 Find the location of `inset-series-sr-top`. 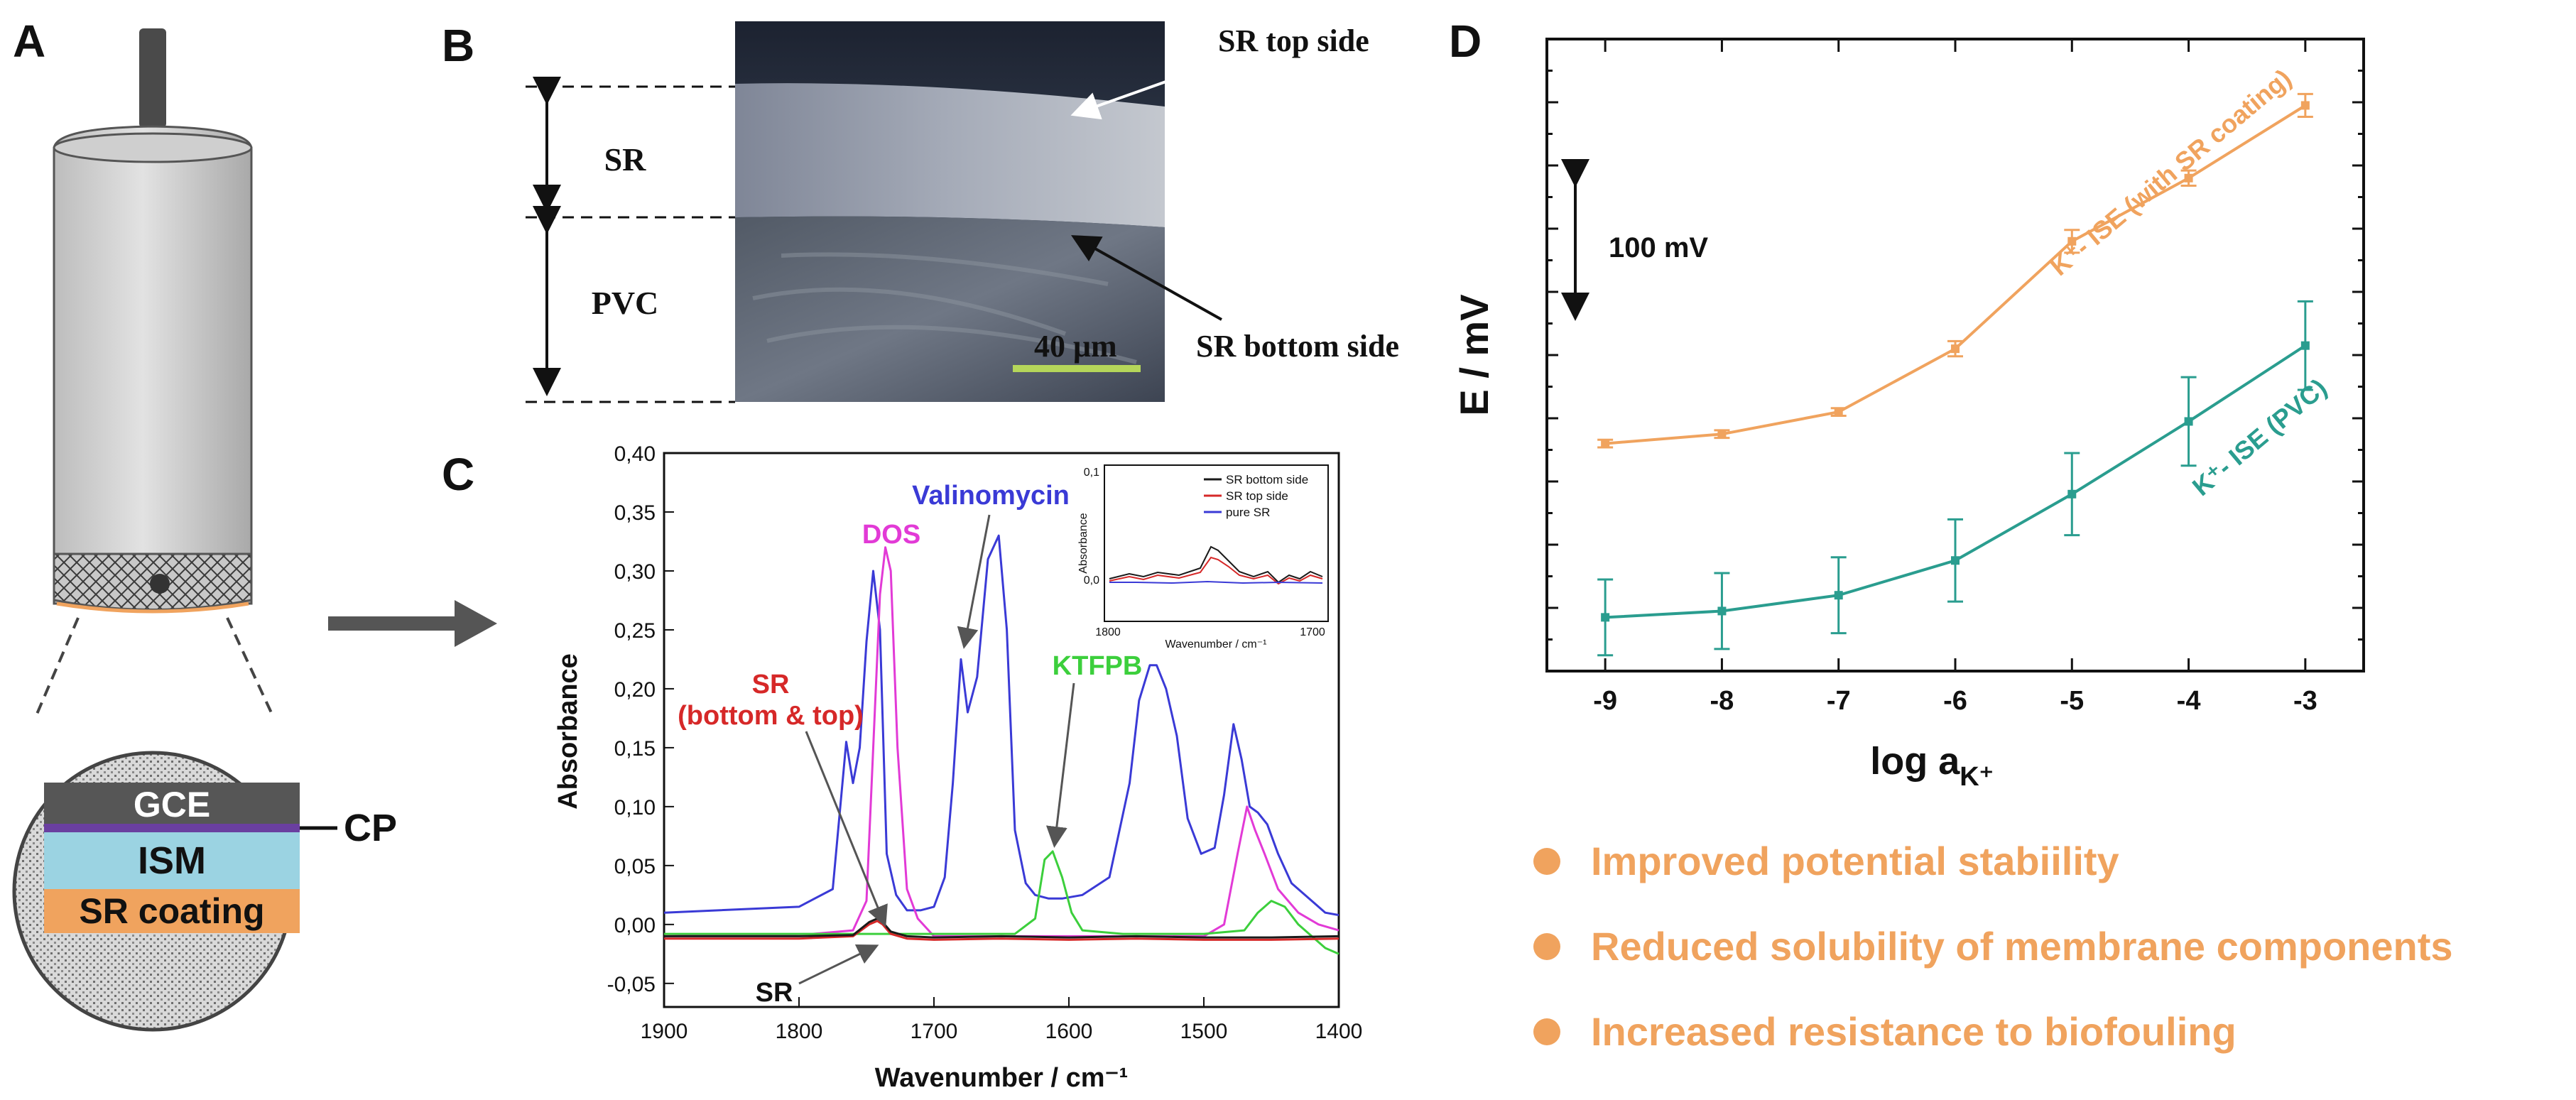

inset-series-sr-top is located at coordinates (1216, 570).